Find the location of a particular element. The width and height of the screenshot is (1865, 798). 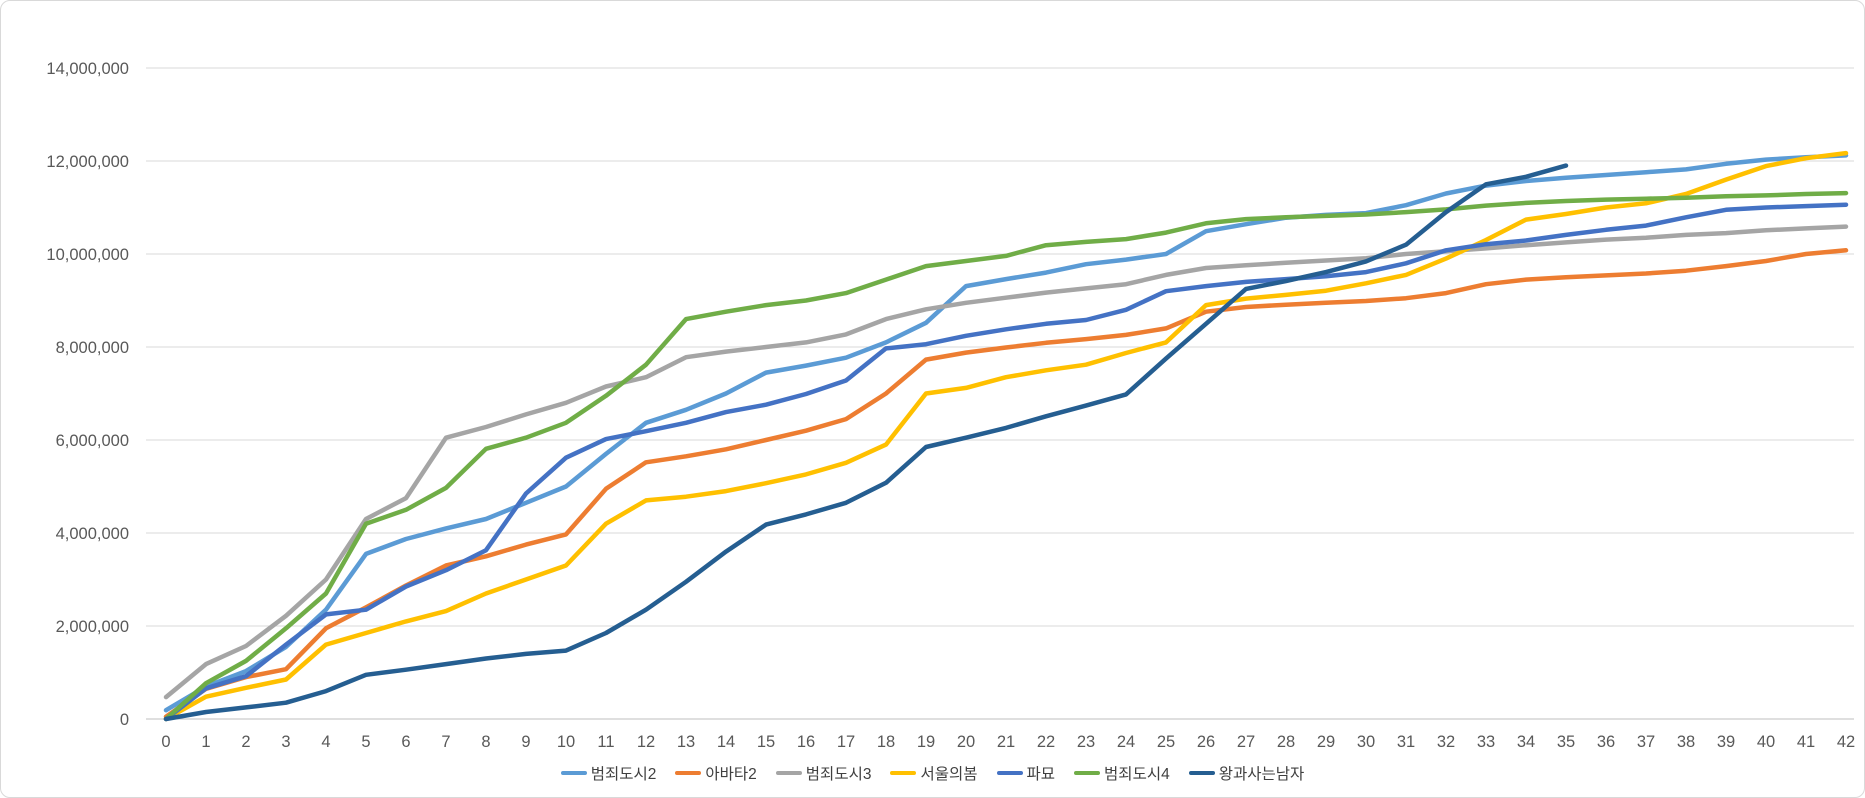

x-tick-label: 20 is located at coordinates (966, 742).